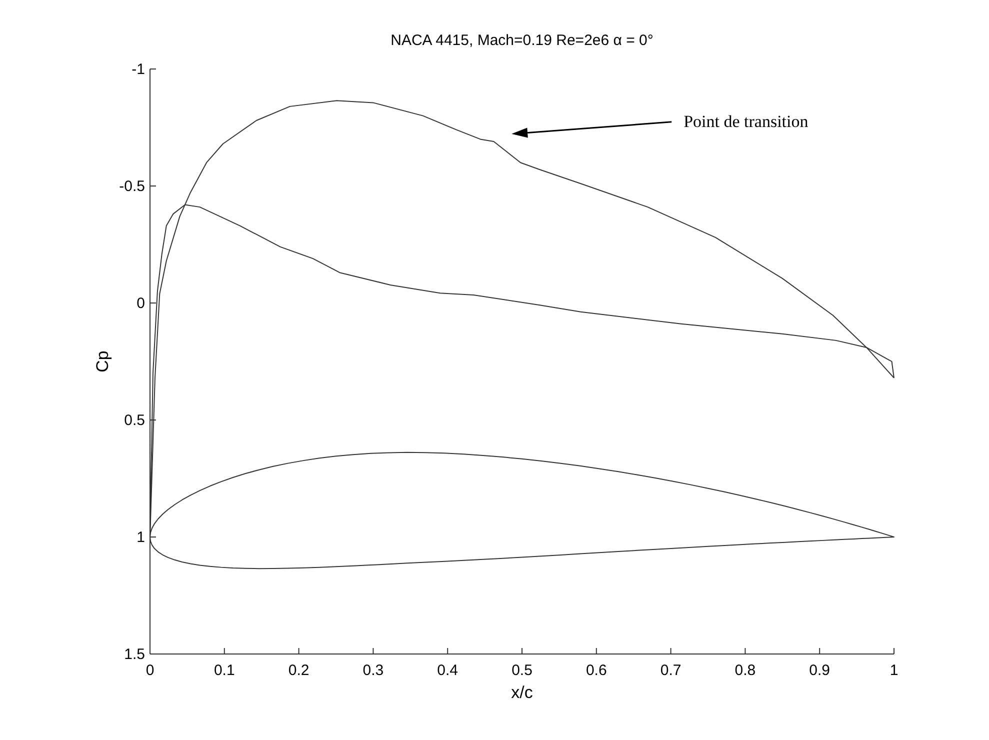 The image size is (989, 740). What do you see at coordinates (447, 670) in the screenshot?
I see `x-tick-label: 0.4` at bounding box center [447, 670].